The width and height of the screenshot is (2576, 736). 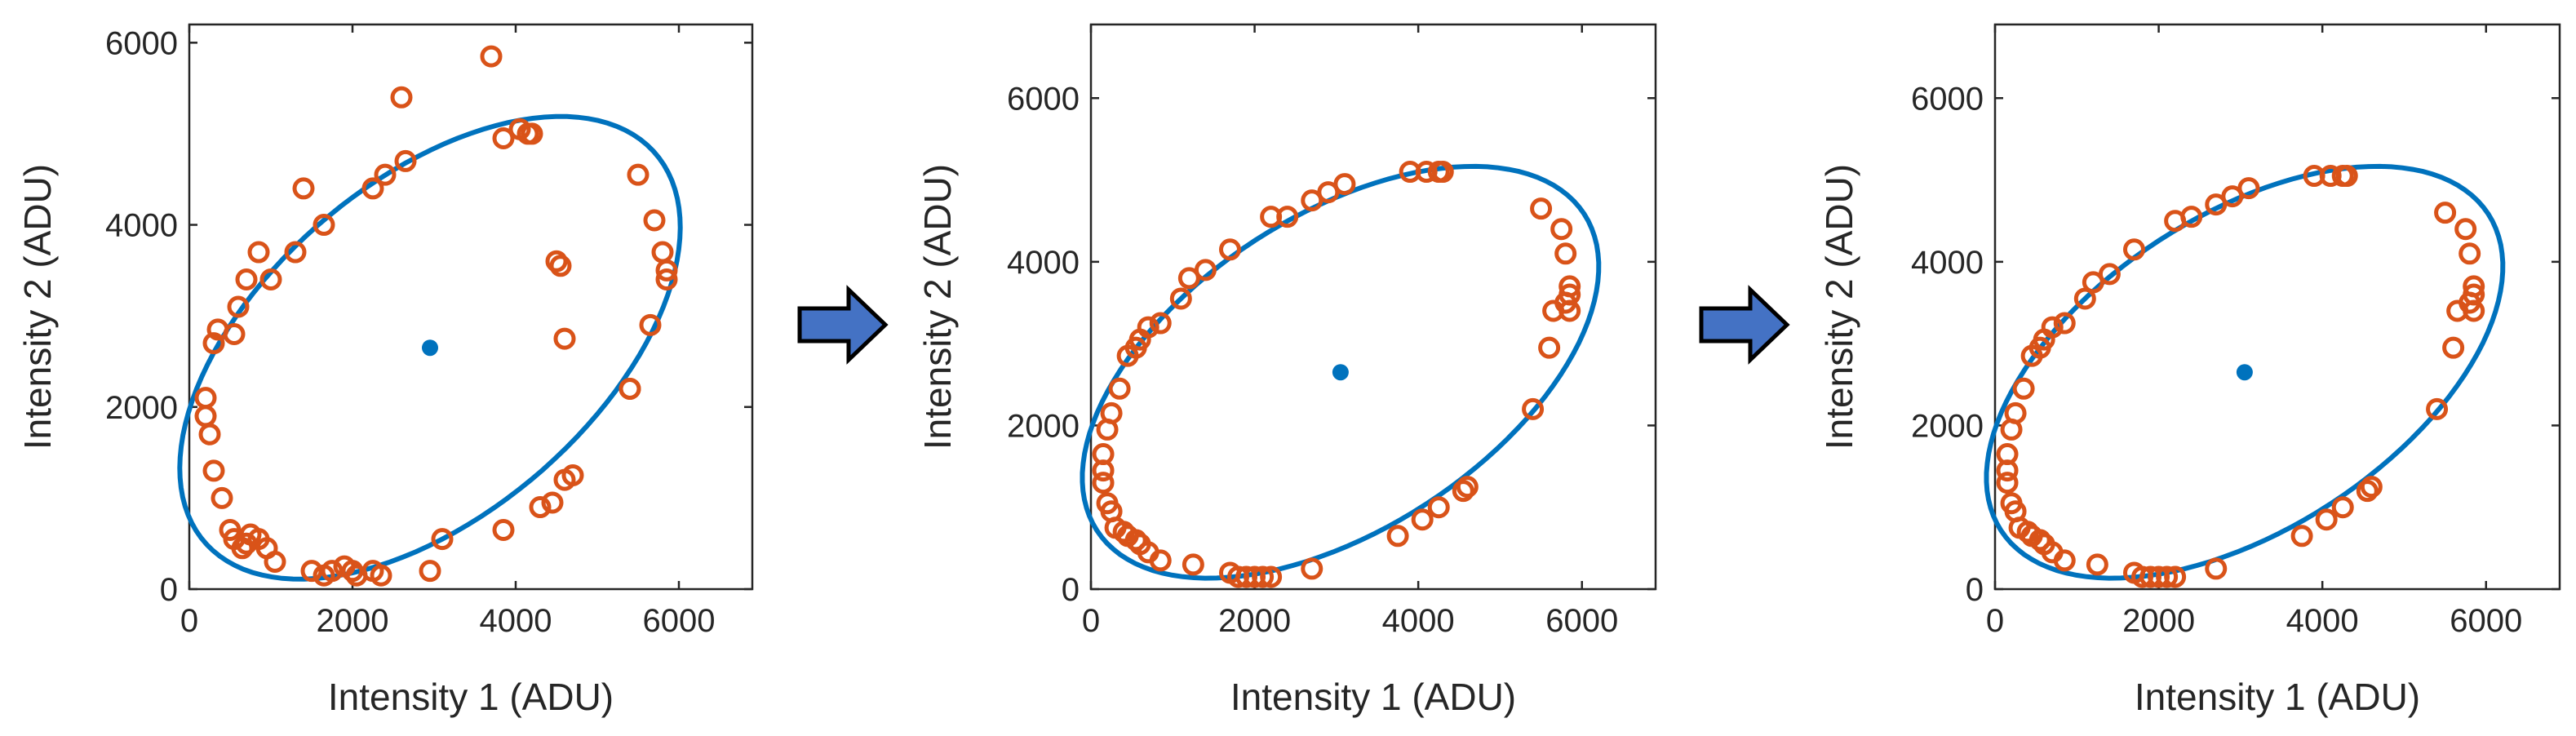 I want to click on x-tick-label: 4000, so click(x=2322, y=621).